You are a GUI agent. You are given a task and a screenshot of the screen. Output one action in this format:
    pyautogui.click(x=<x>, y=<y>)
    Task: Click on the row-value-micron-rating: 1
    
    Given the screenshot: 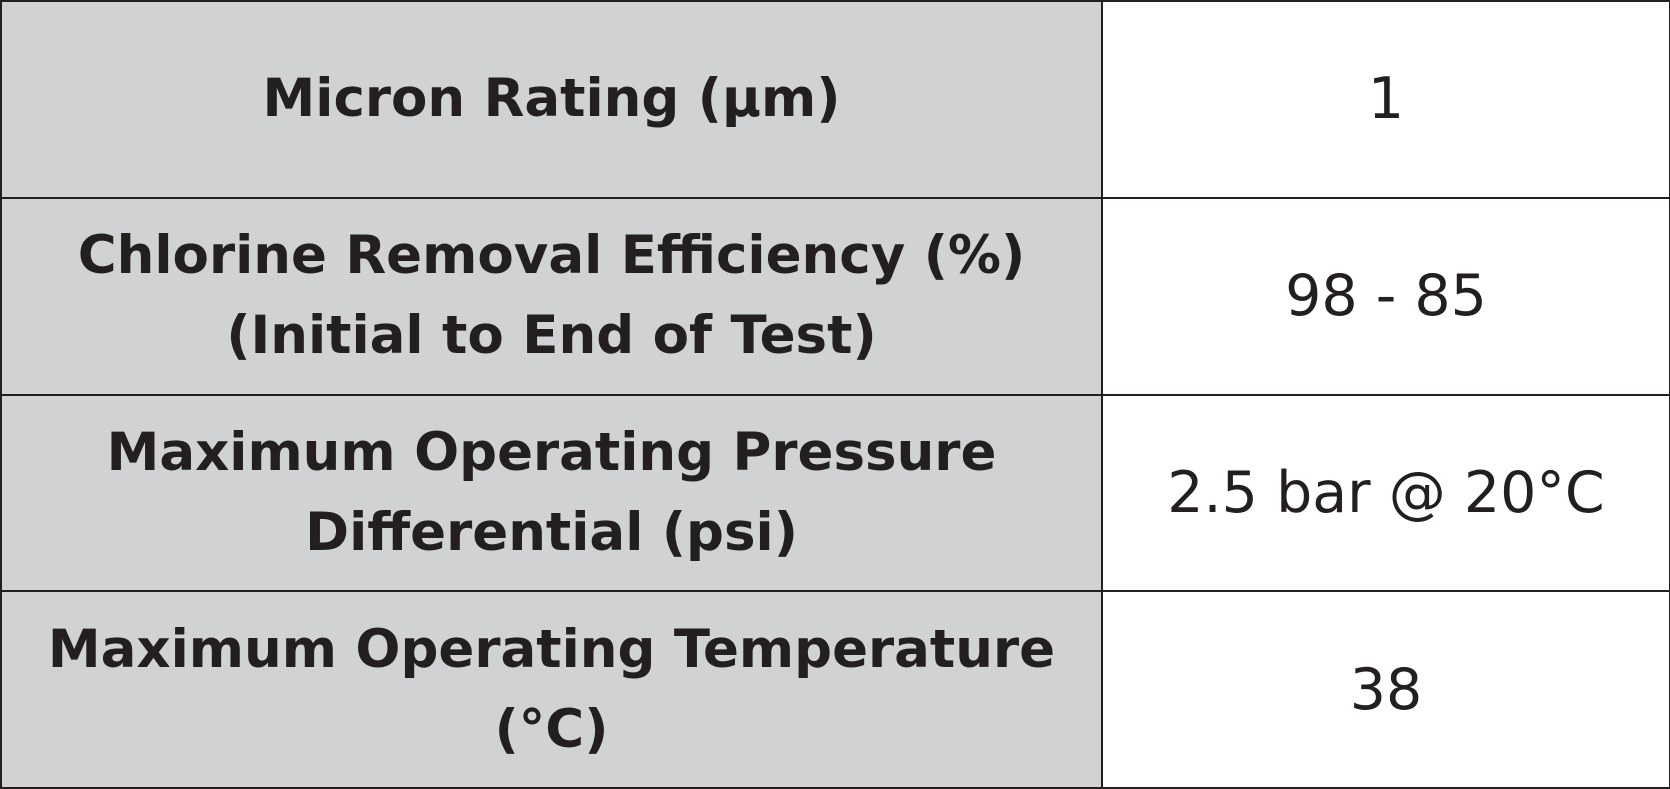 What is the action you would take?
    pyautogui.click(x=1385, y=99)
    